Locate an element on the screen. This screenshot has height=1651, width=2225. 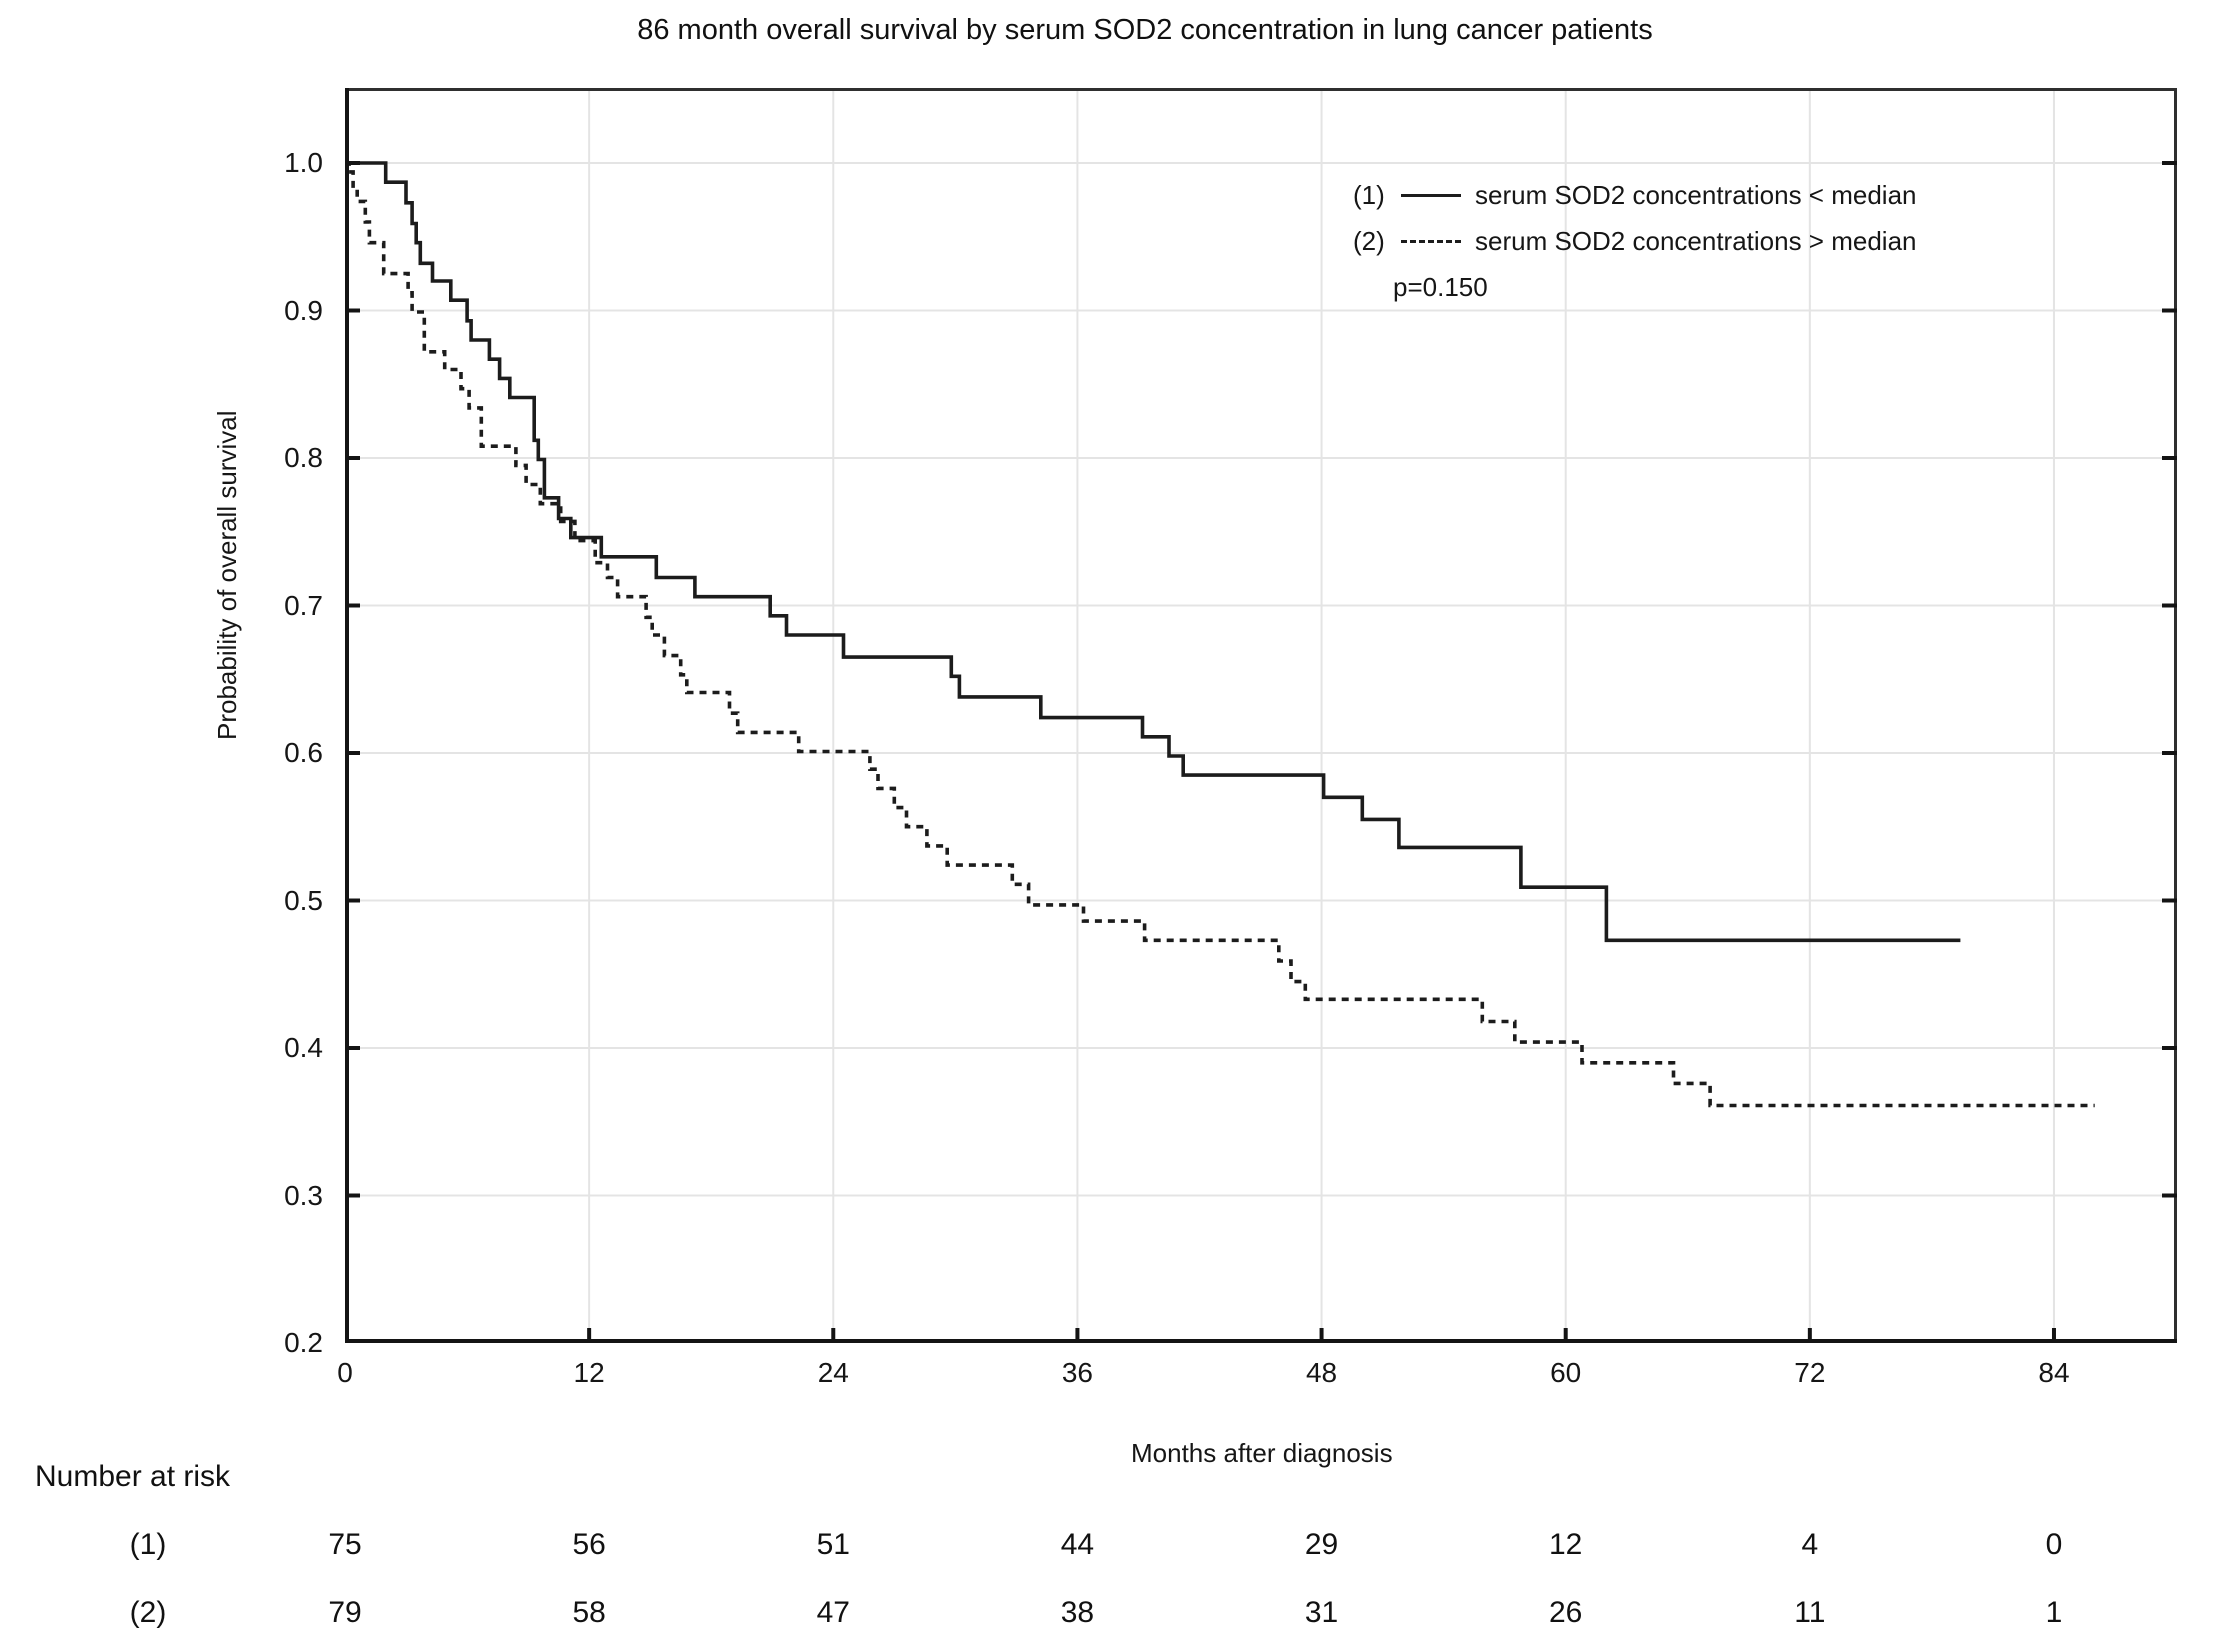
y-tick-label: 0.3 is located at coordinates (303, 1195).